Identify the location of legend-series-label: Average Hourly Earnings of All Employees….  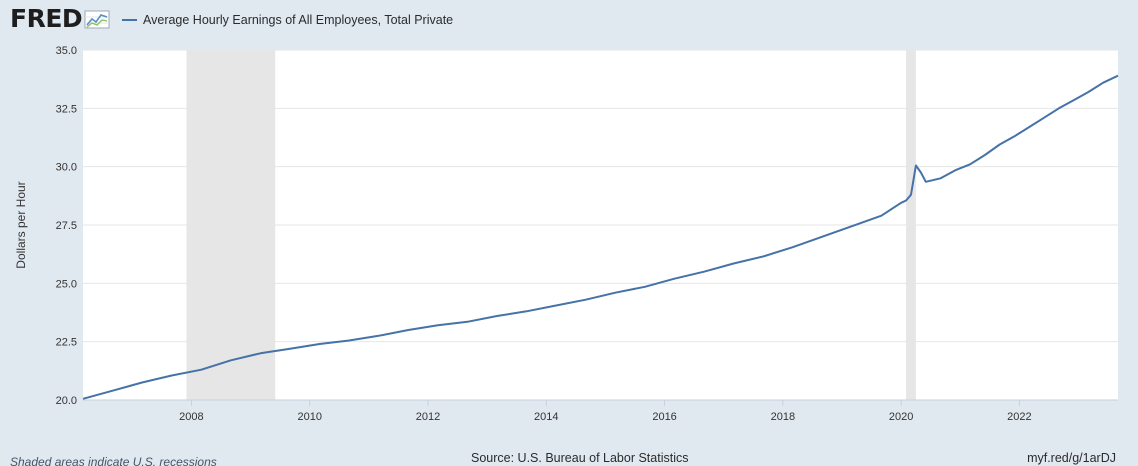
(298, 20).